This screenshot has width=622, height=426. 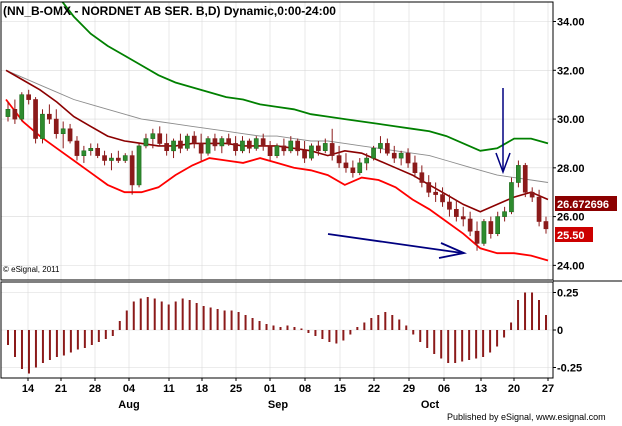 What do you see at coordinates (583, 205) in the screenshot?
I see `indicator-value-label-text: 26.672696` at bounding box center [583, 205].